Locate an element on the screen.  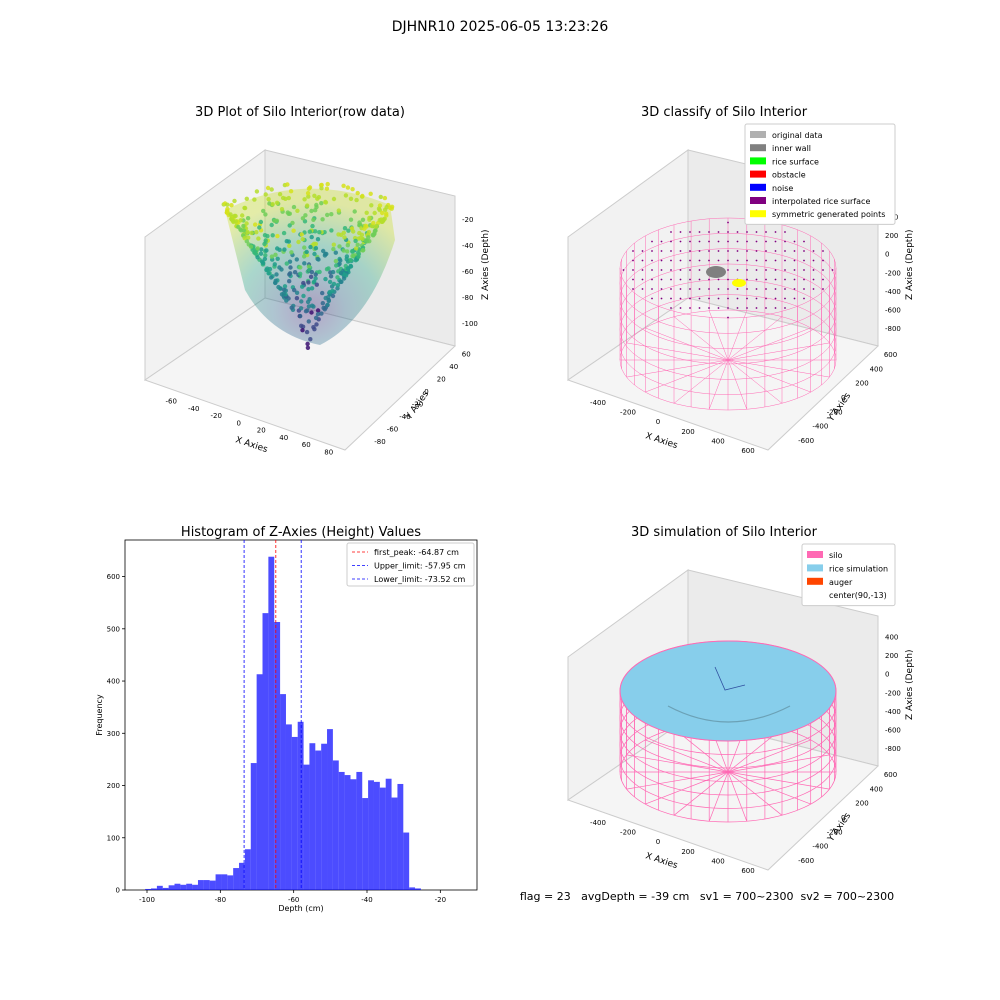
z-tick-label: 400 is located at coordinates (891, 638).